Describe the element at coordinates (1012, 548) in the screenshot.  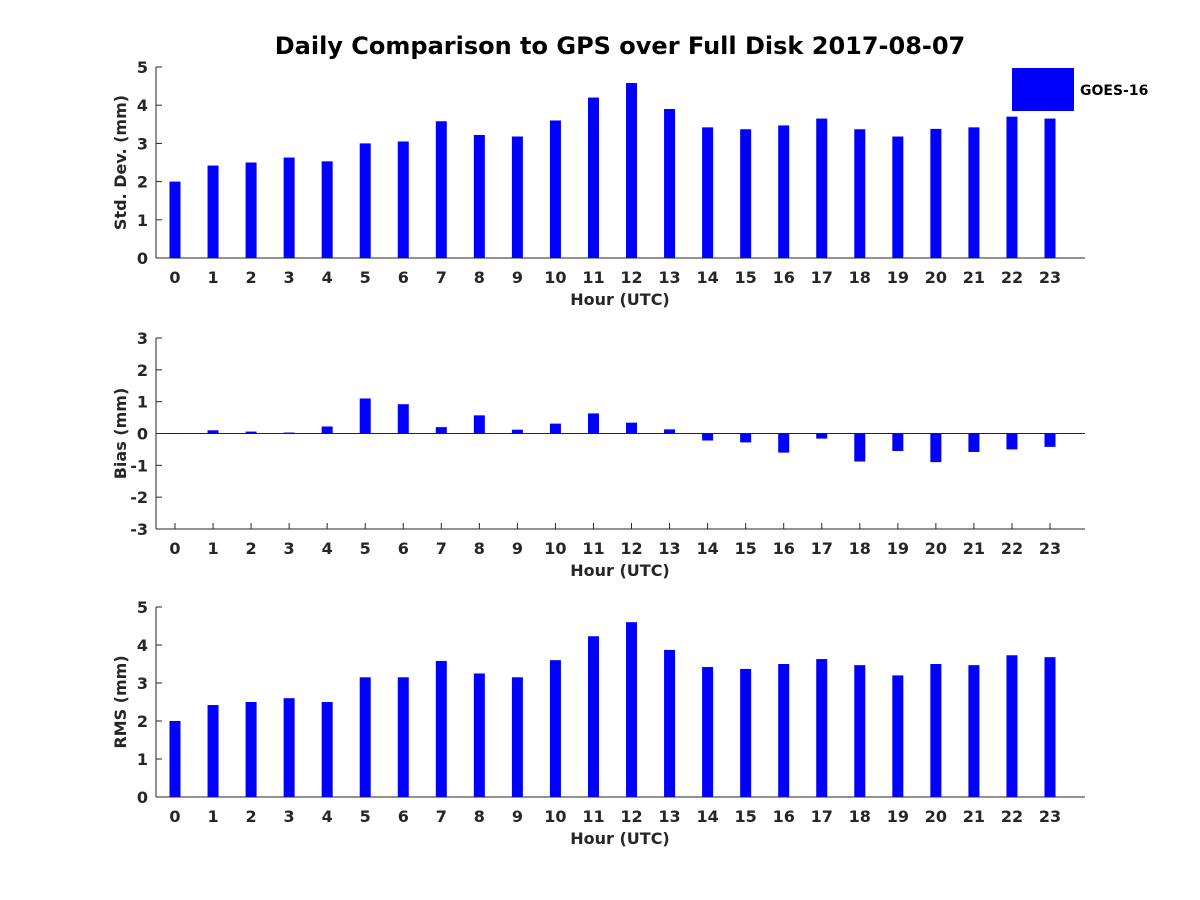
I see `bias-x-tick-label: 22` at that location.